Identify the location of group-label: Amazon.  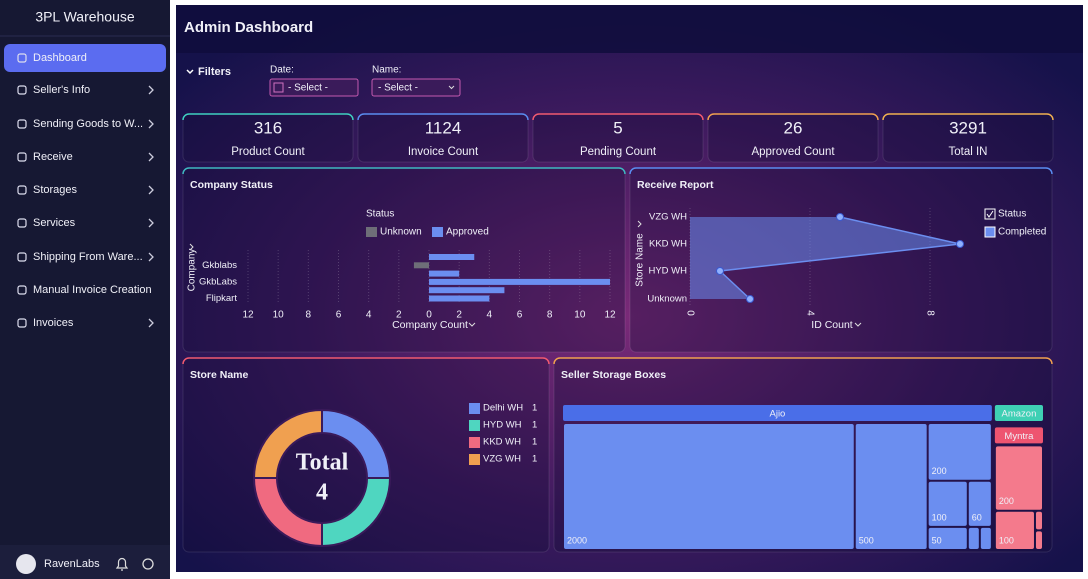
(1019, 414).